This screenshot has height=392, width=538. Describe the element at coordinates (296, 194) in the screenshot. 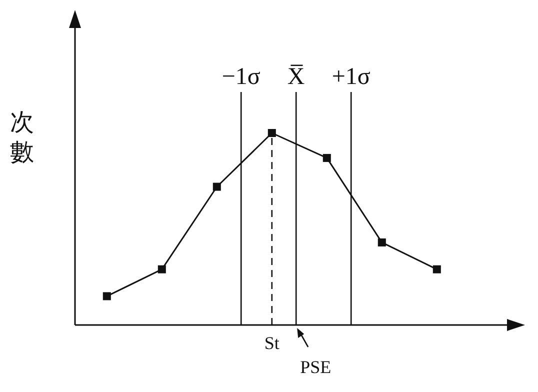

I see `annotation: X̅` at that location.